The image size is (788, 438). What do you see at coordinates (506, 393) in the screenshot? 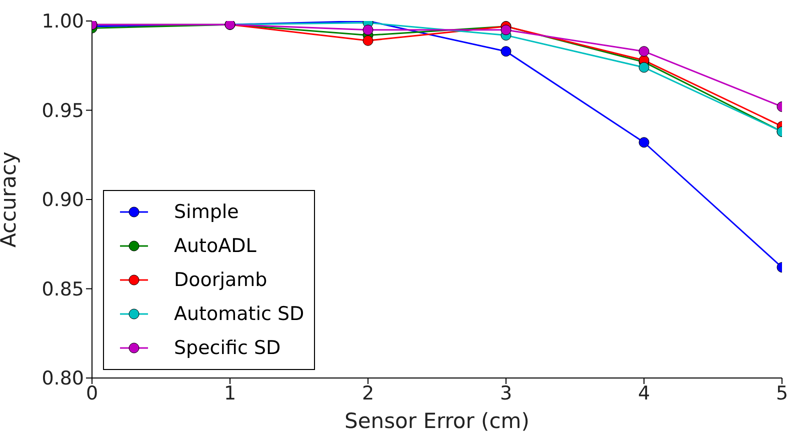
I see `x-tick-label: 3` at bounding box center [506, 393].